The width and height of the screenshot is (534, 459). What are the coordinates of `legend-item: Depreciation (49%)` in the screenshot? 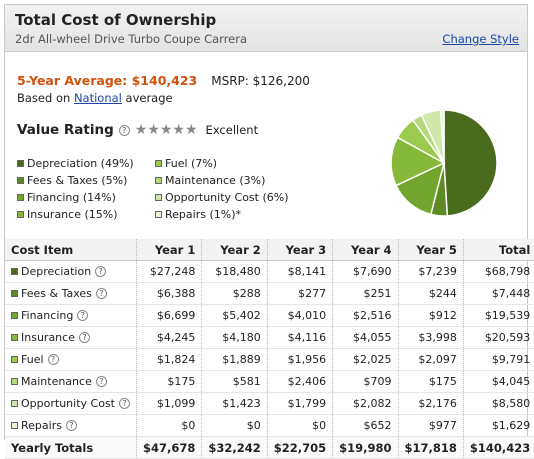 It's located at (75, 163).